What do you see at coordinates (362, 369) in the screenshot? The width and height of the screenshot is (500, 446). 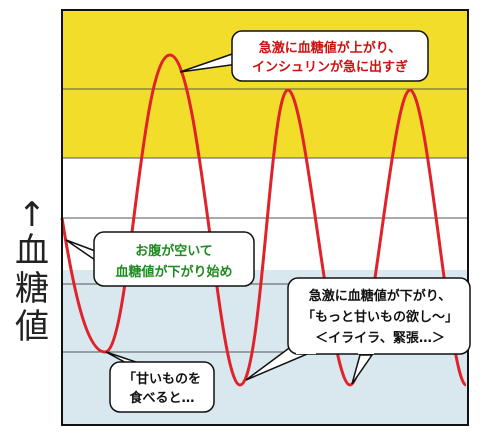 I see `callout-pointer` at bounding box center [362, 369].